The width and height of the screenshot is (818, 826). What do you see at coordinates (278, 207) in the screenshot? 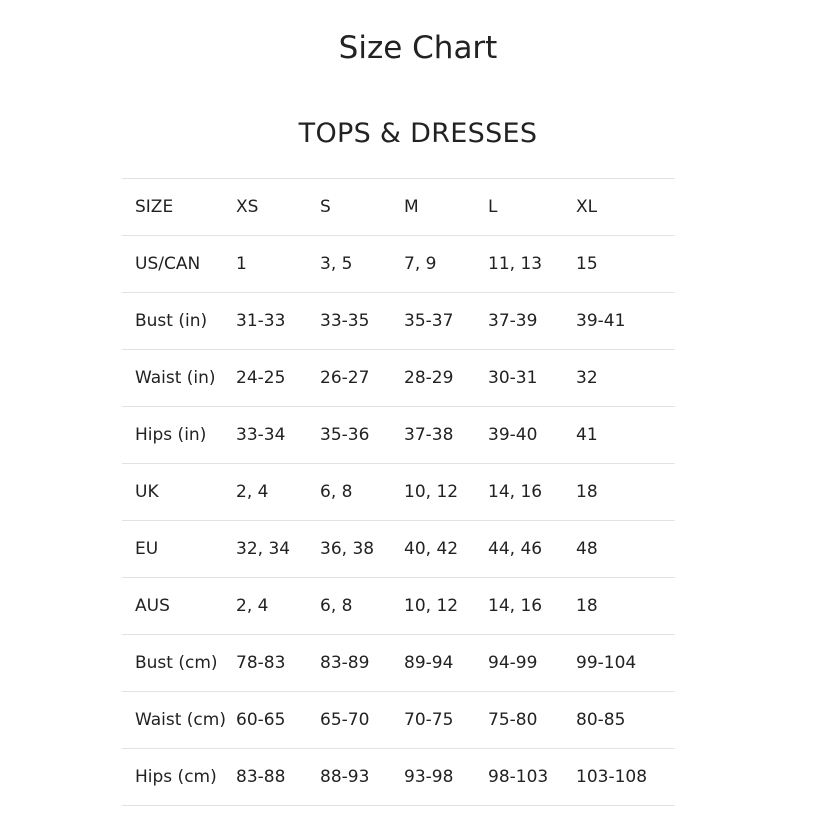
I see `table-cell: XS` at bounding box center [278, 207].